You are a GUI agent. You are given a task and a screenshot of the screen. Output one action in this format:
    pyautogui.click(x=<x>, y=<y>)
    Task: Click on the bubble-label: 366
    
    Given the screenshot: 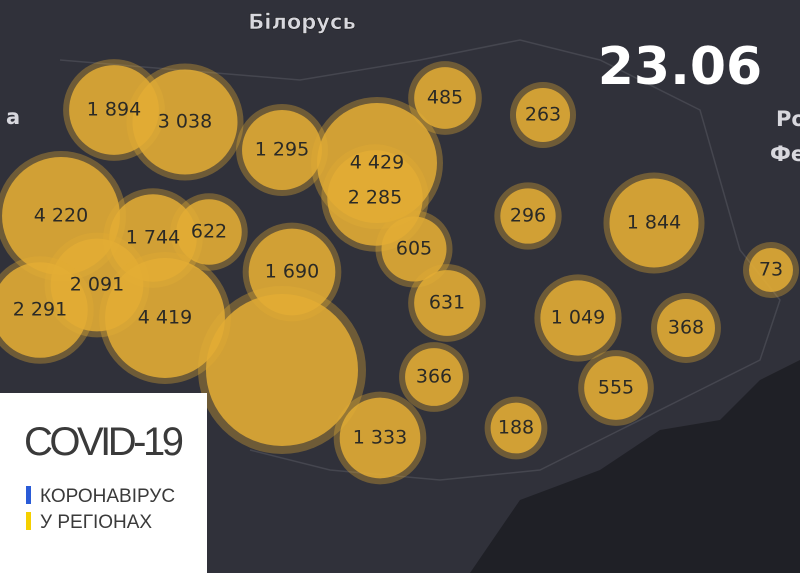 What is the action you would take?
    pyautogui.click(x=434, y=377)
    